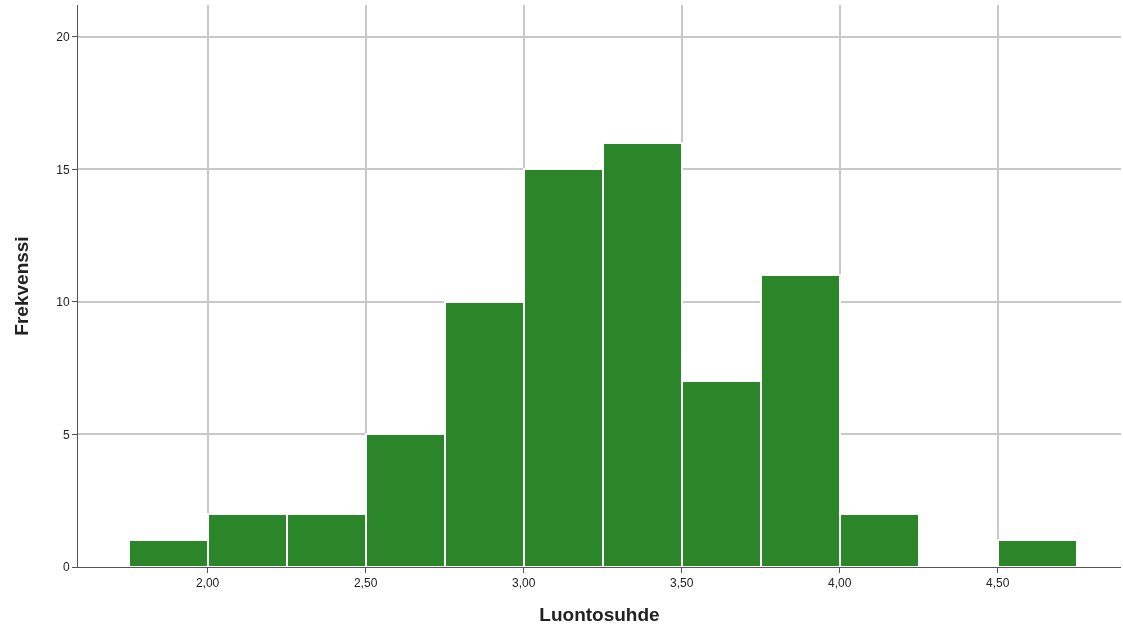 The image size is (1123, 634). Describe the element at coordinates (63, 302) in the screenshot. I see `y-tick-label: 10` at that location.